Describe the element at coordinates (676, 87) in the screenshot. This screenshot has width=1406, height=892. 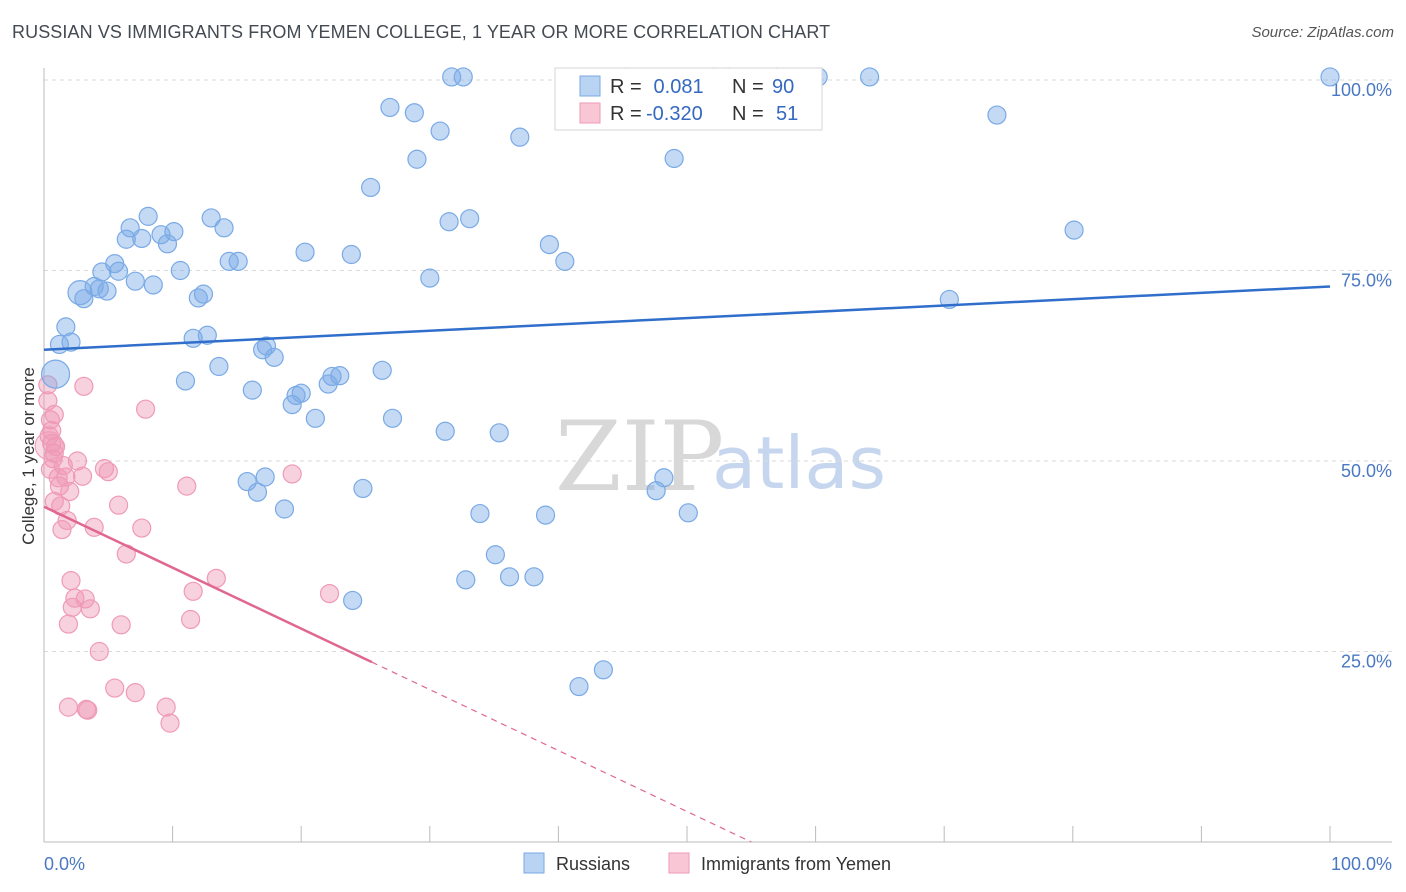
I see `legend-r-value-russians: 0.081` at that location.